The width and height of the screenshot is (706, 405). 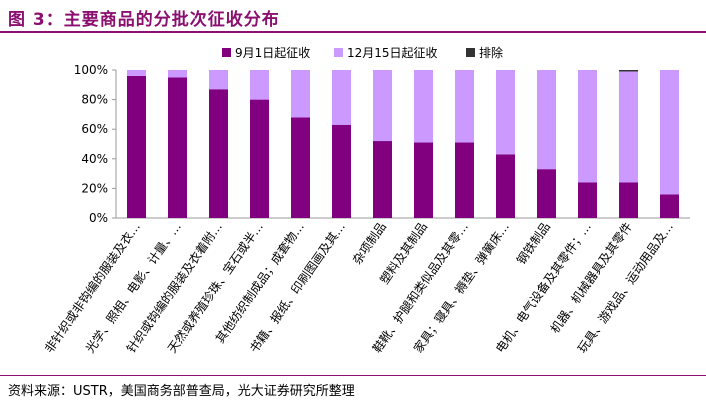 What do you see at coordinates (91, 70) in the screenshot?
I see `y-tick-label: 100%` at bounding box center [91, 70].